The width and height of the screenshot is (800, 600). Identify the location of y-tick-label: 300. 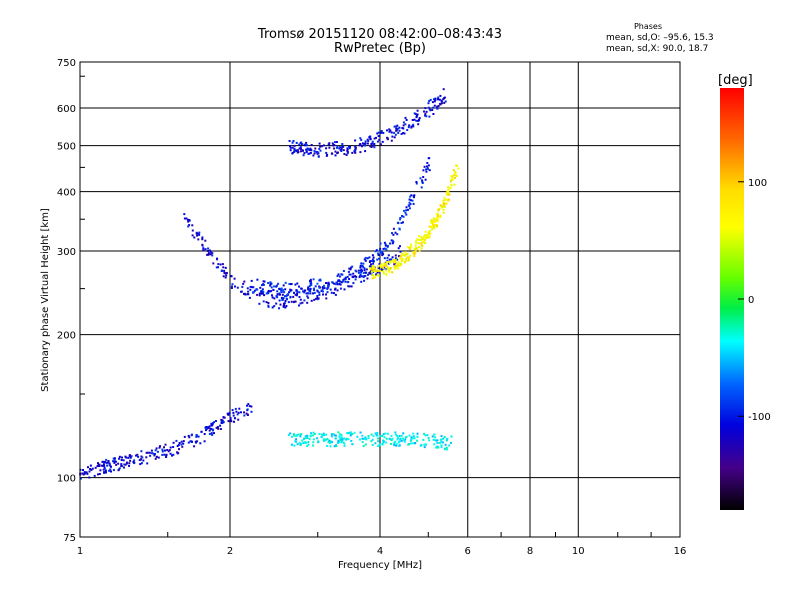
(66, 252).